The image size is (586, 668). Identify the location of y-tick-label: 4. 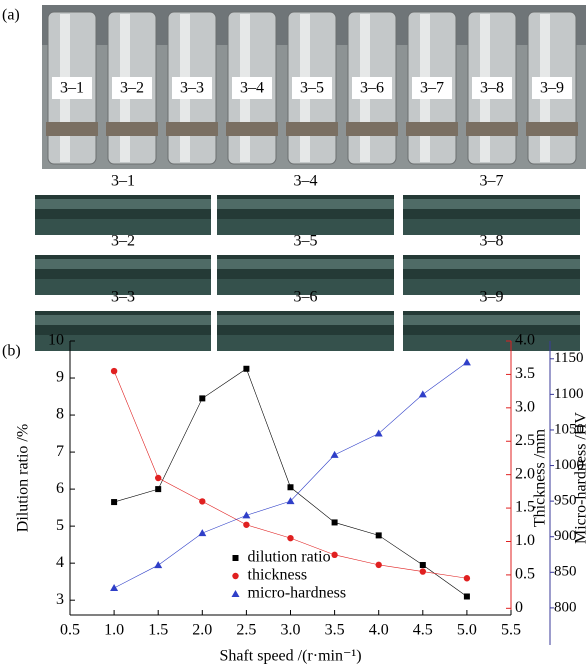
(60, 562).